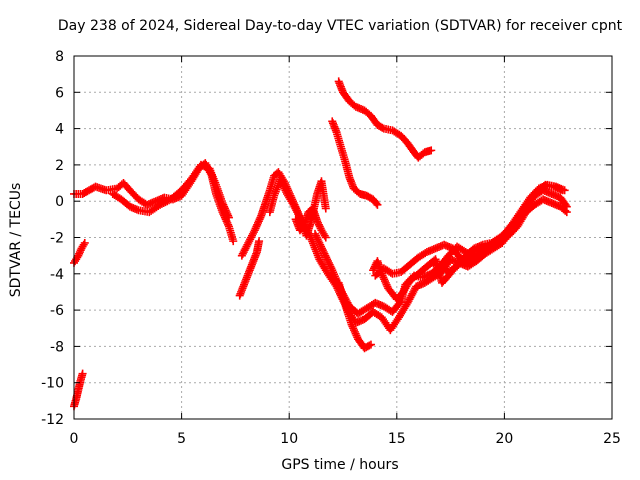  Describe the element at coordinates (340, 465) in the screenshot. I see `x-axis-label: GPS time / hours` at that location.